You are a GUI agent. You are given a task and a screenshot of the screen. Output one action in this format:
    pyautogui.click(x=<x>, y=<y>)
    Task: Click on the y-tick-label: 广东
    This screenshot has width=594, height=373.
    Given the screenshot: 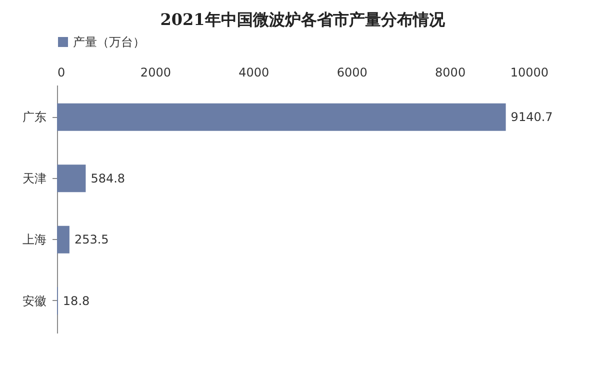 What is the action you would take?
    pyautogui.click(x=34, y=117)
    